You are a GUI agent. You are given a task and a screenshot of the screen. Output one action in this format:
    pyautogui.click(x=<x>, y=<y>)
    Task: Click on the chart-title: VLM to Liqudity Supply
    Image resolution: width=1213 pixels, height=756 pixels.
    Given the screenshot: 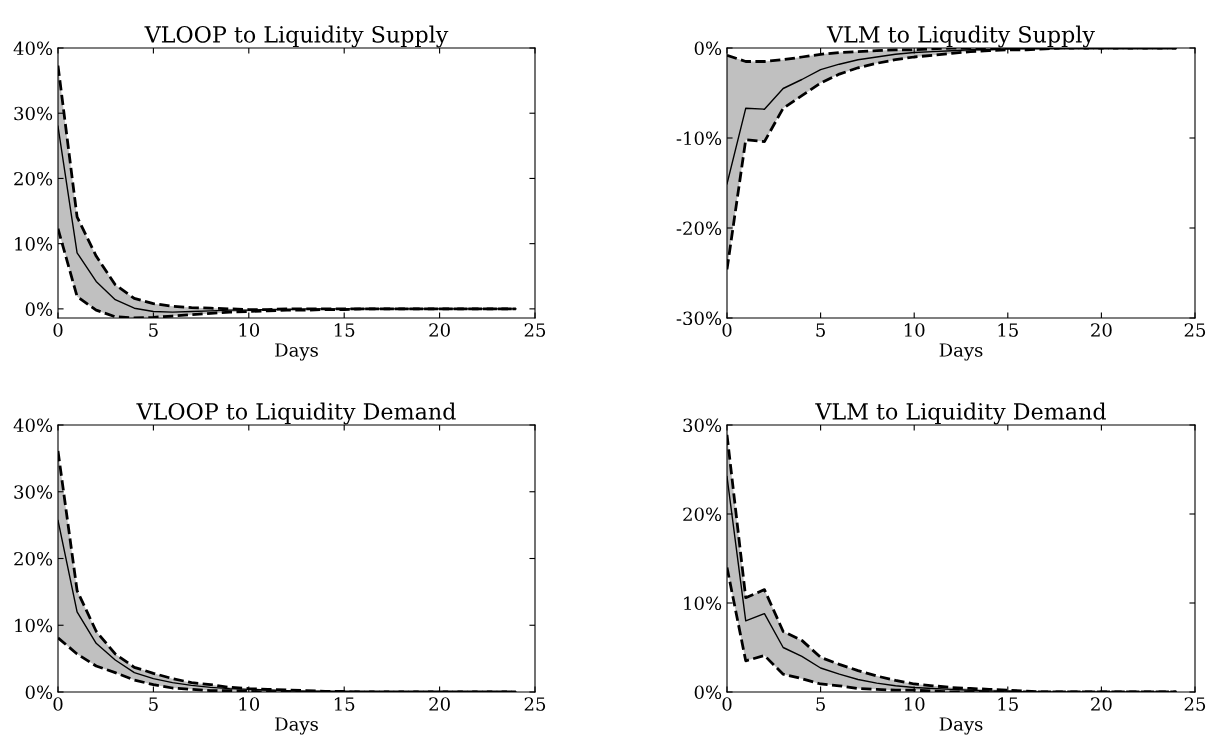 What is the action you would take?
    pyautogui.click(x=960, y=36)
    